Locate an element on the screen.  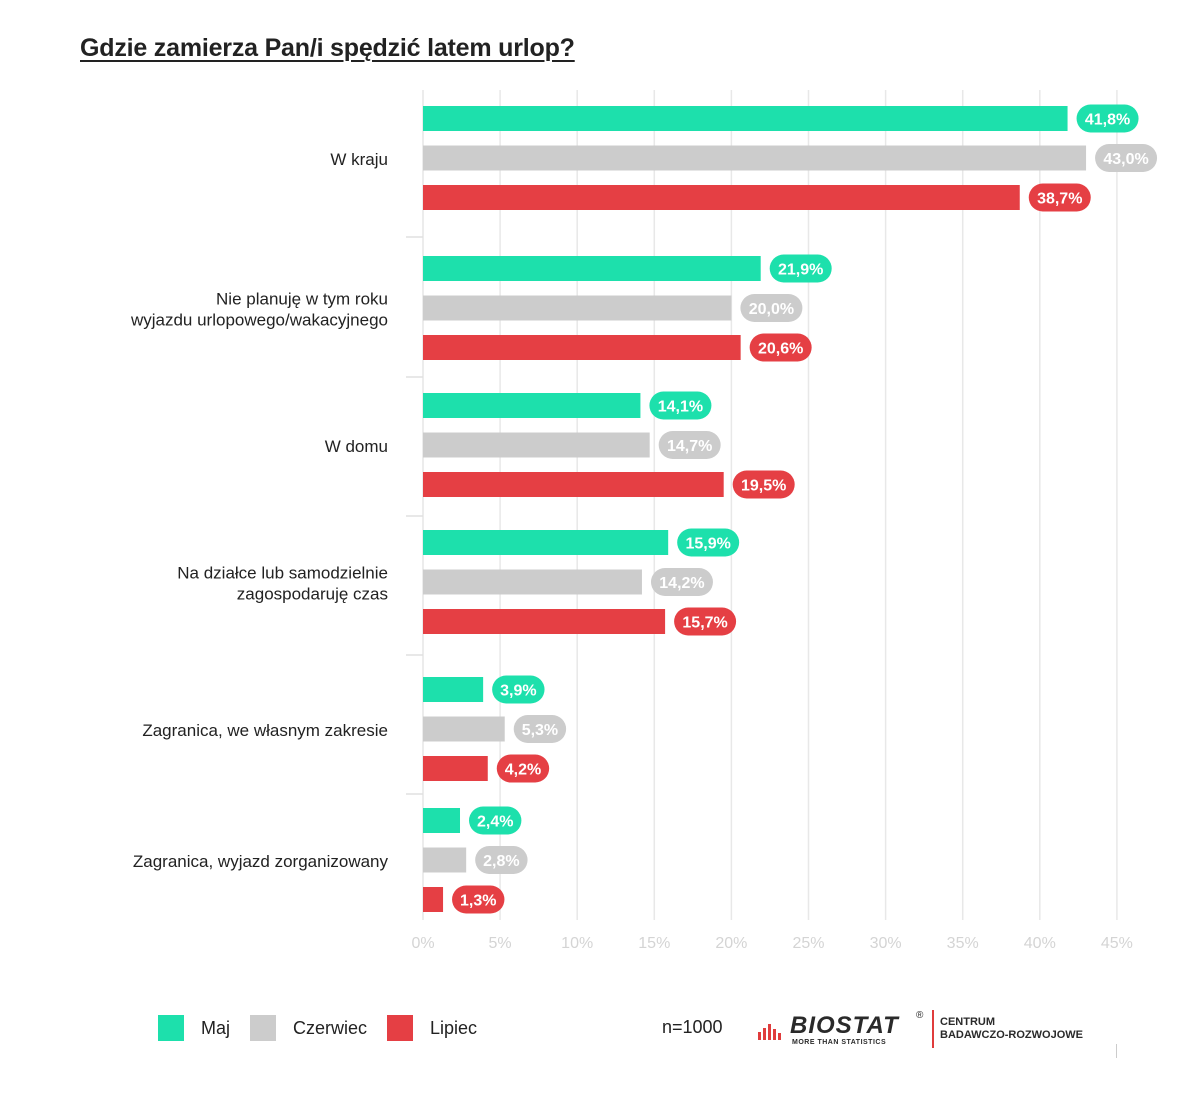
value-label-czerwiec-5: 2,8% is located at coordinates (501, 861).